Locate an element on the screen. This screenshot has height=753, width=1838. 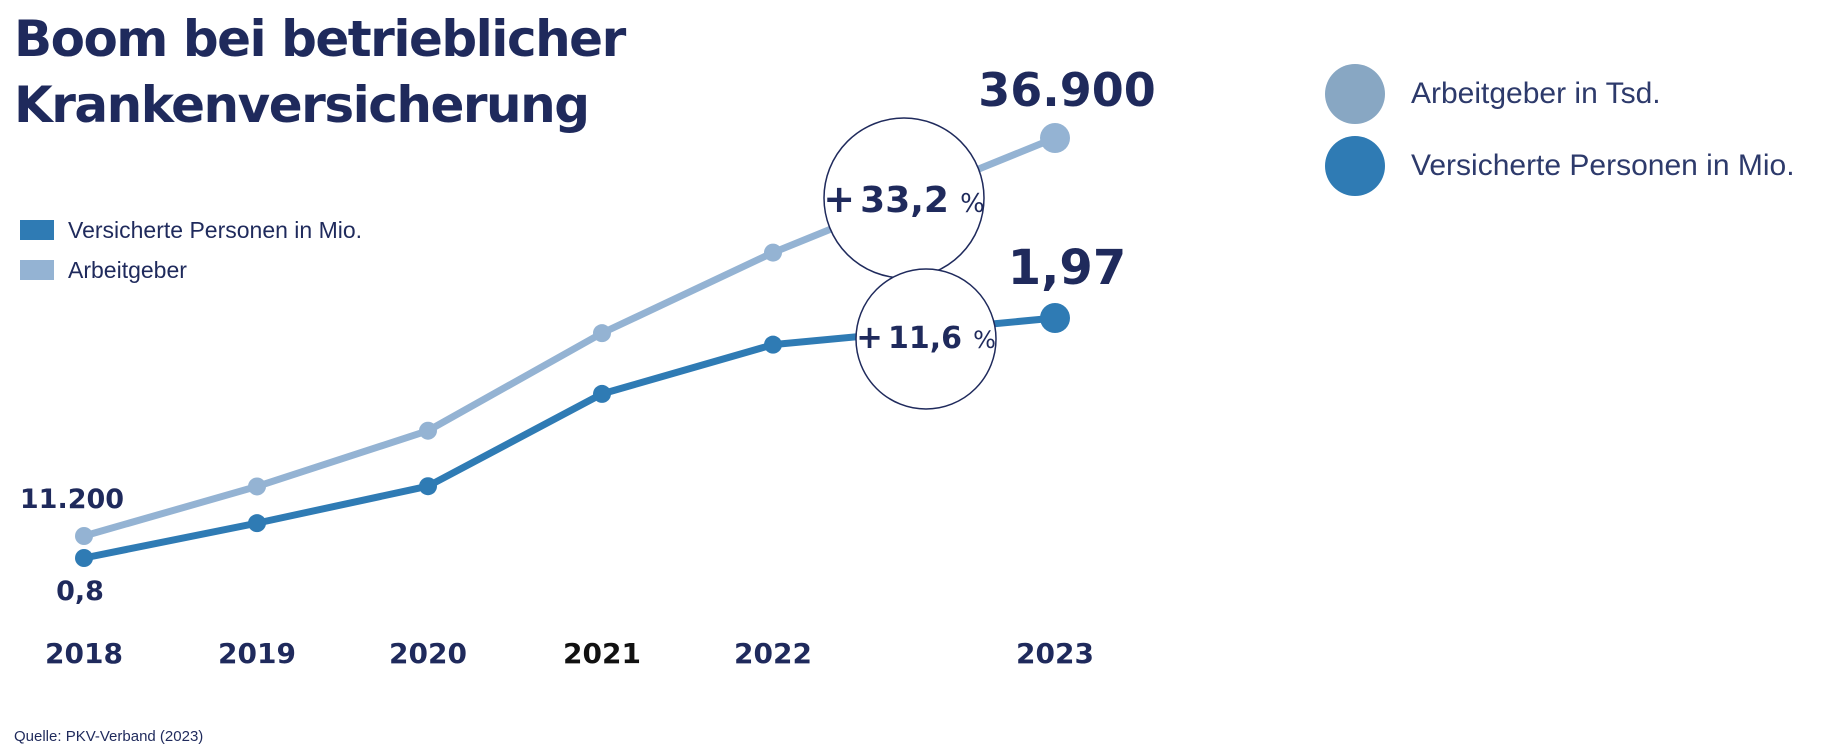
point-versicherte-2023 is located at coordinates (1055, 318).